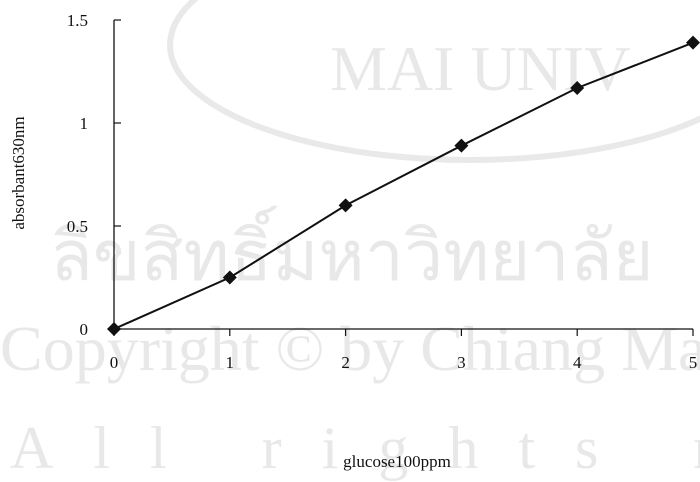 The height and width of the screenshot is (482, 700). Describe the element at coordinates (577, 362) in the screenshot. I see `x-tick-label: 4` at that location.